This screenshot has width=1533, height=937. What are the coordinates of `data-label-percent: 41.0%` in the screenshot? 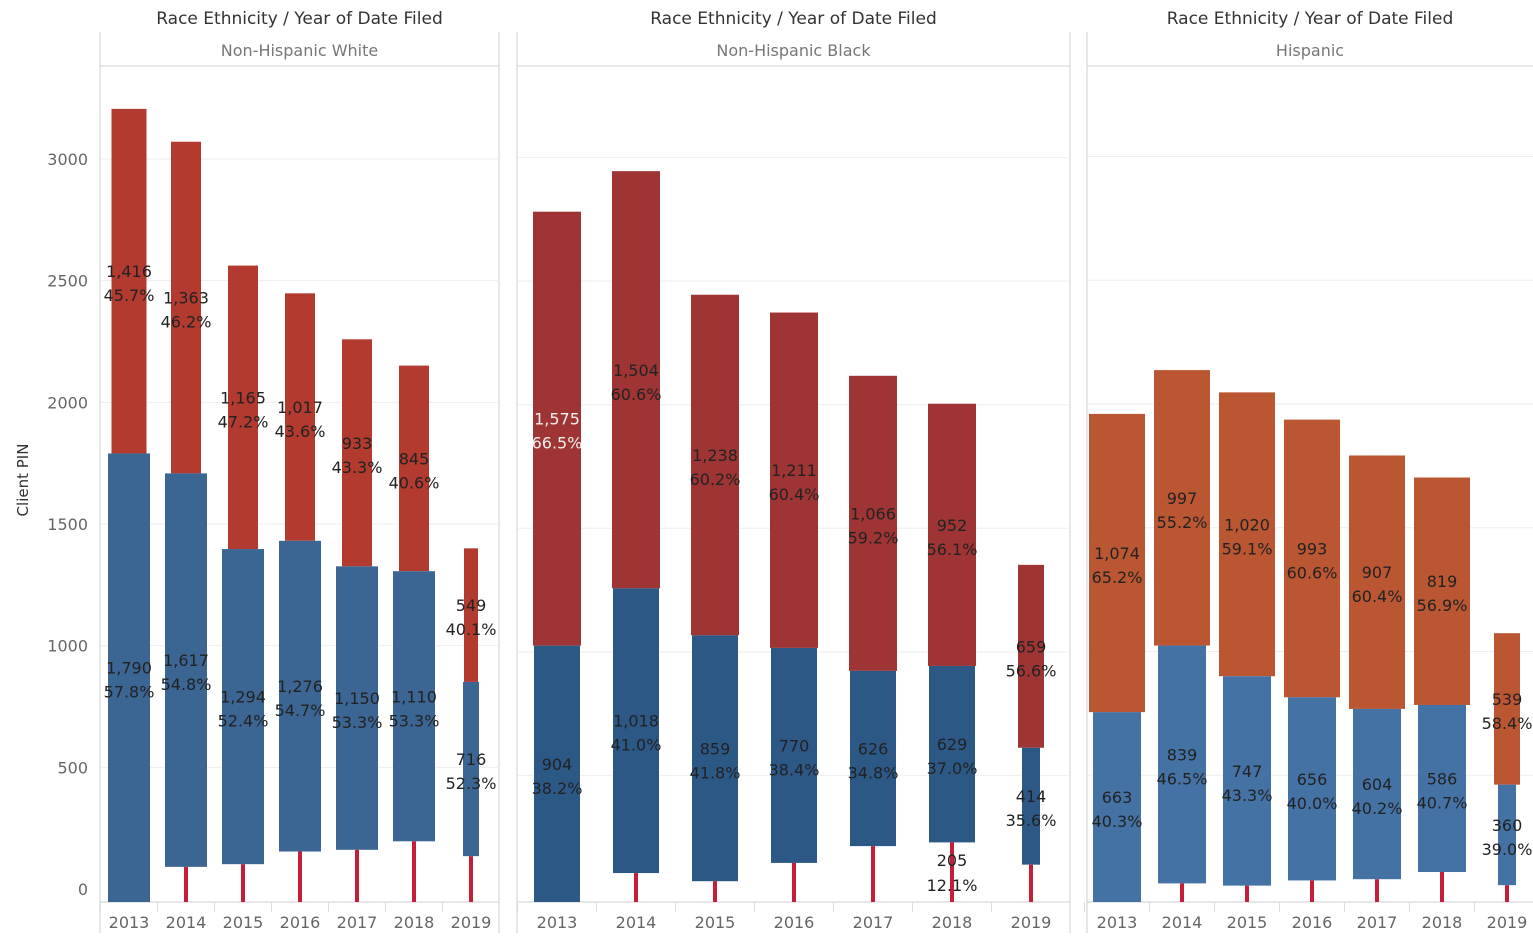 It's located at (636, 745).